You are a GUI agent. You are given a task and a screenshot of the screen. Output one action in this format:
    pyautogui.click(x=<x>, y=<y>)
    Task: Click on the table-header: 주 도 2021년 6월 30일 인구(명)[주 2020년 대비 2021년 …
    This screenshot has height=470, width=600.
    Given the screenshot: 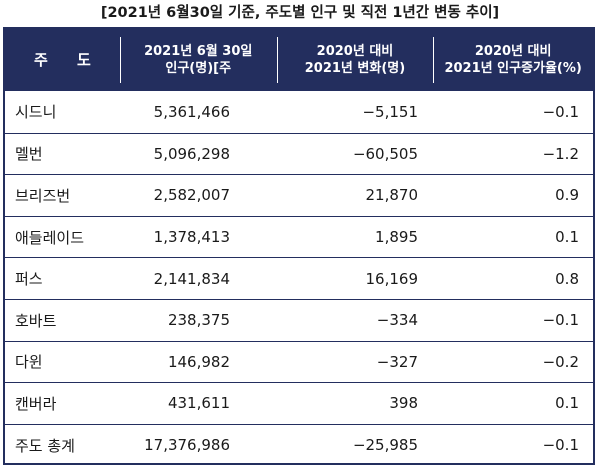 What is the action you would take?
    pyautogui.click(x=299, y=60)
    